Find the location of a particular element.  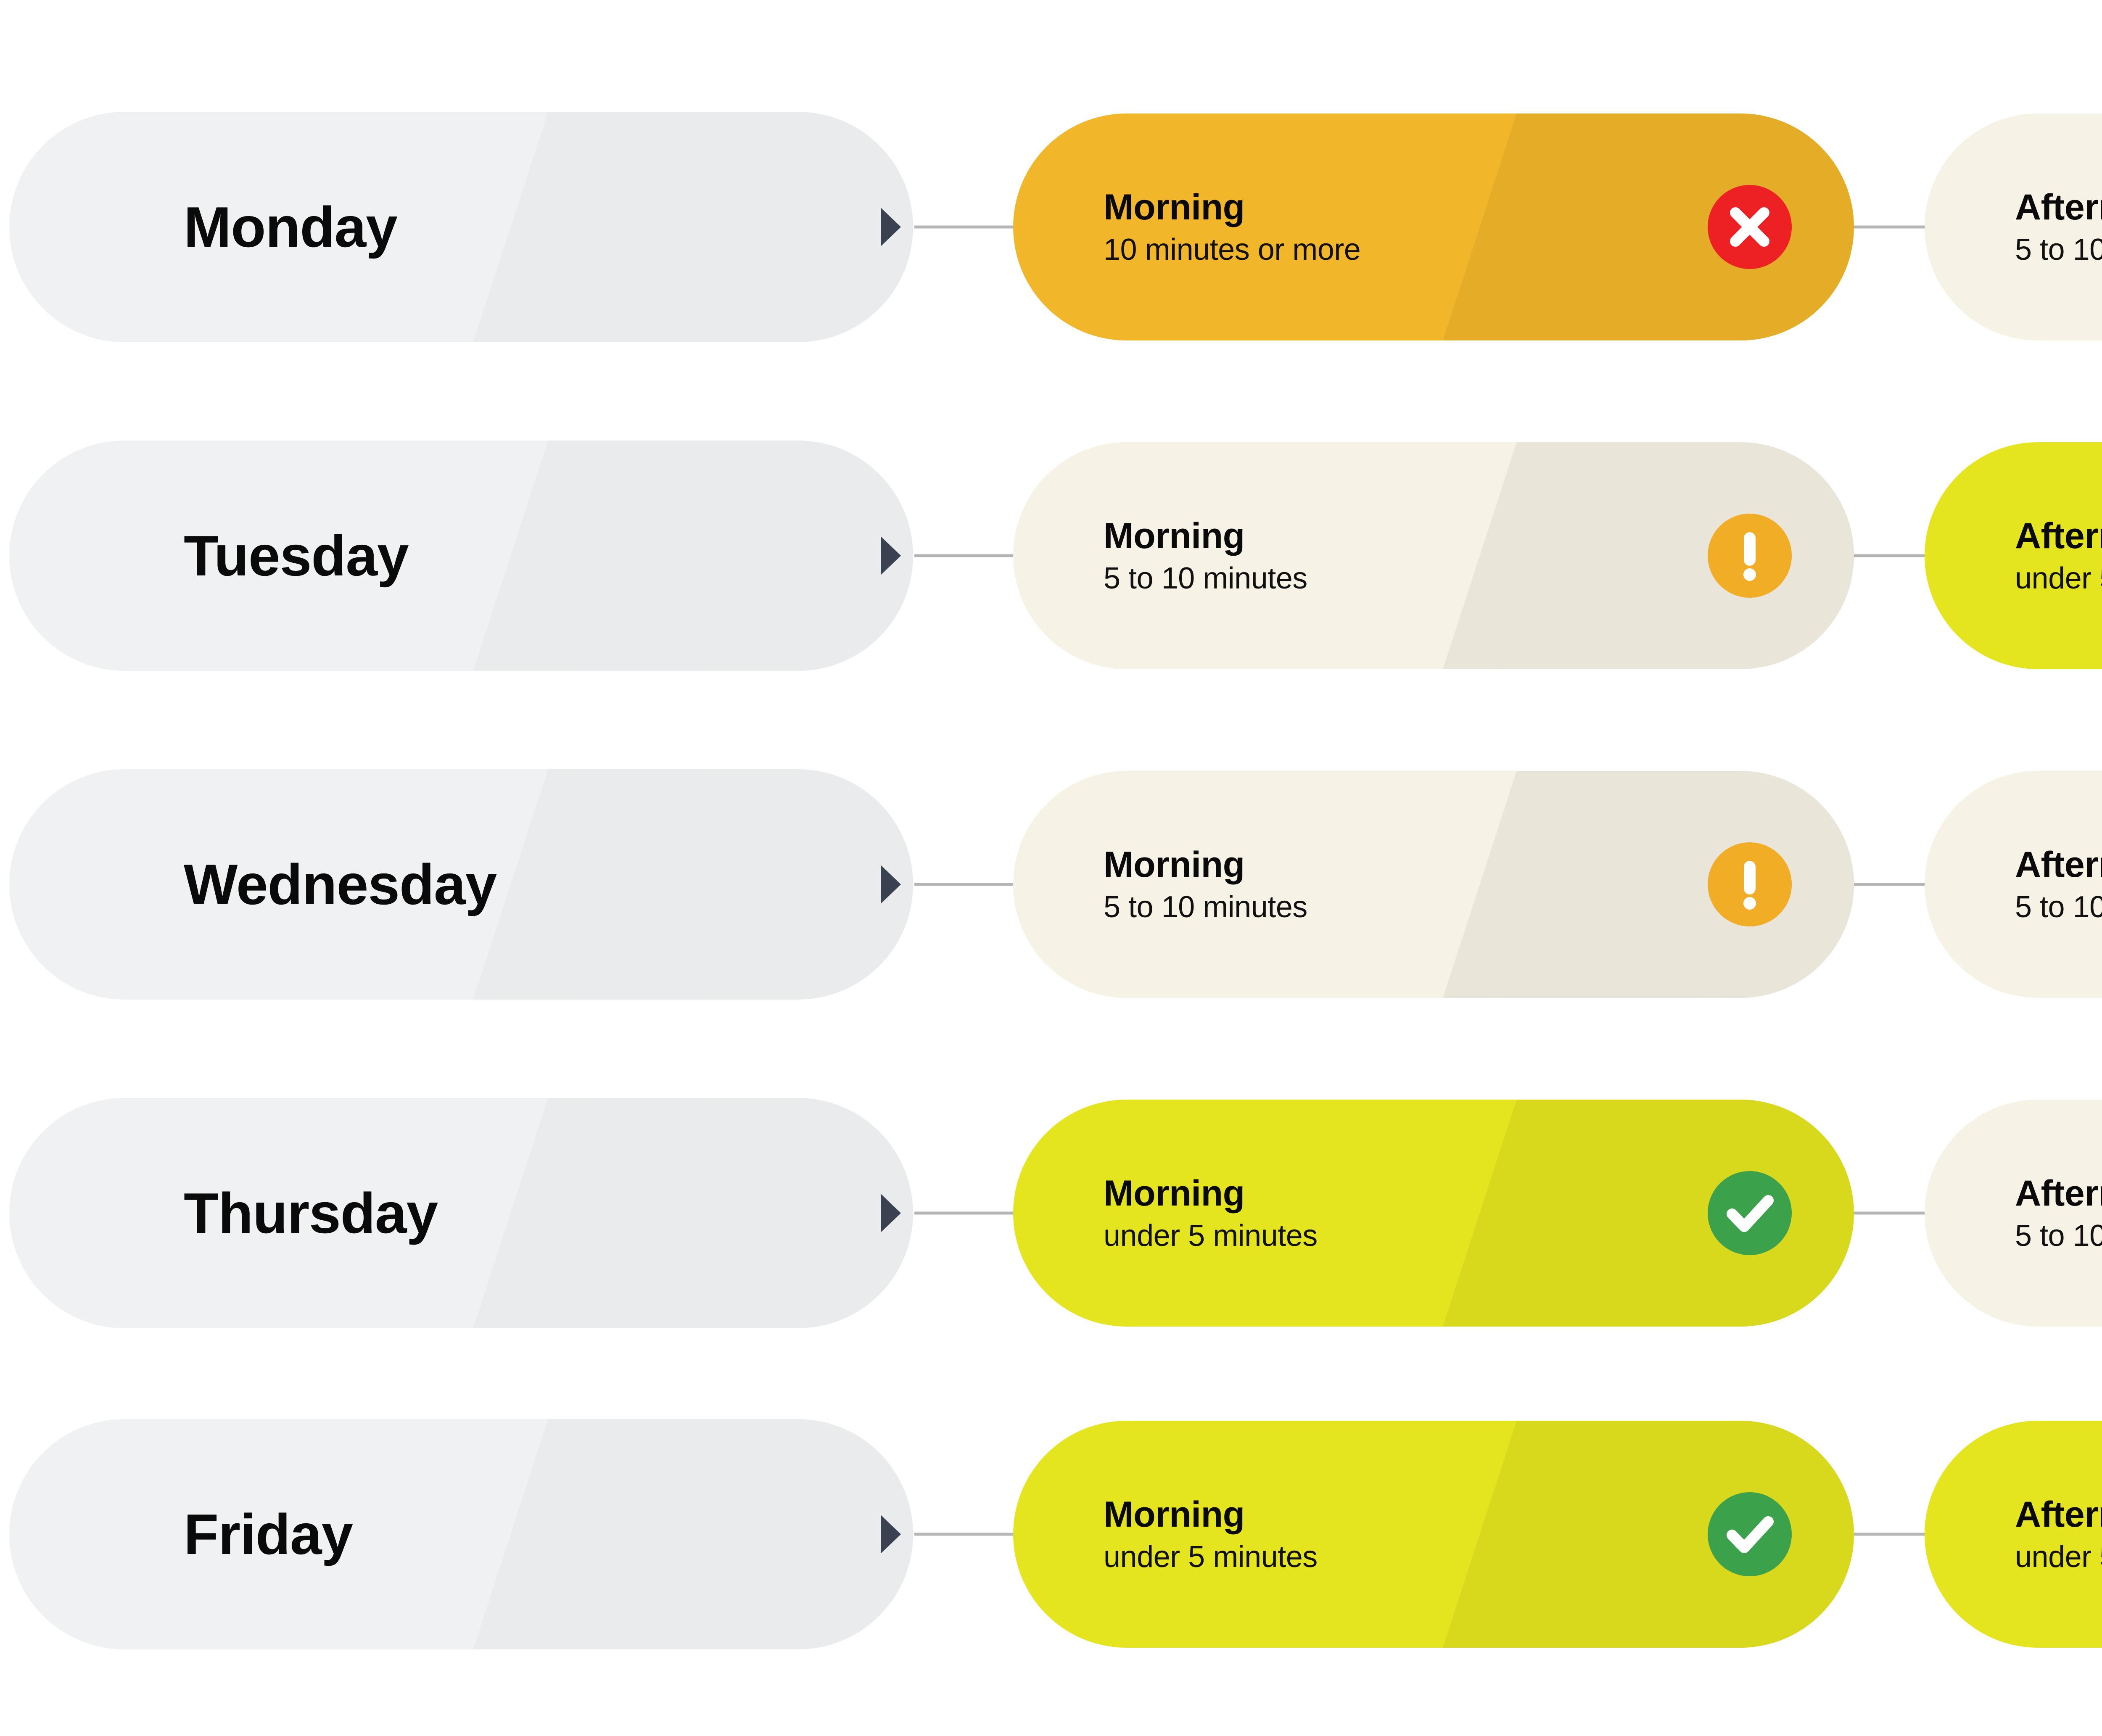

morning-text-block: Morning 10 minutes or more is located at coordinates (1232, 226).